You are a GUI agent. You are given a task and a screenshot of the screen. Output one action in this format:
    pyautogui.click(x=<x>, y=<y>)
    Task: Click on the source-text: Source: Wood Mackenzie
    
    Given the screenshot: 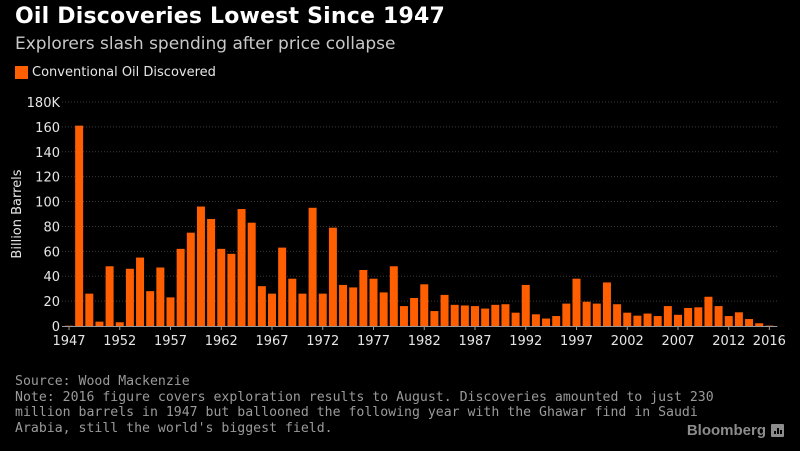 What is the action you would take?
    pyautogui.click(x=102, y=381)
    